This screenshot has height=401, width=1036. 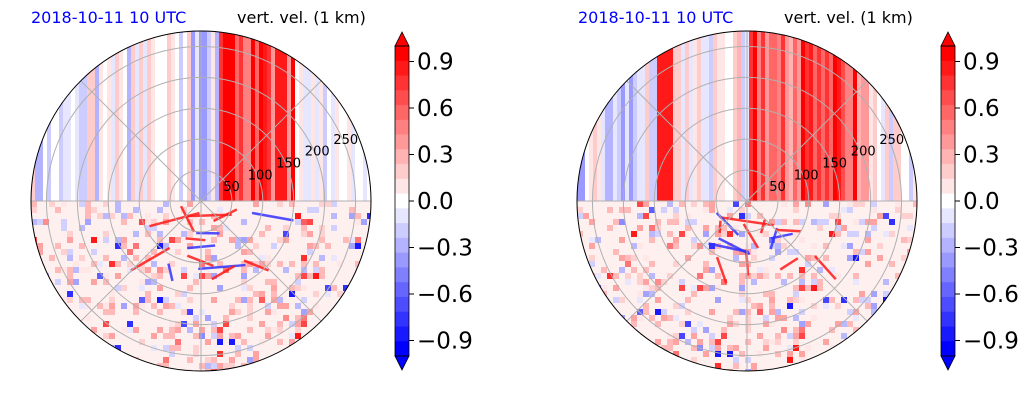 I want to click on panel-2-colorbar: 0.9 0.6 0.3 0.0 −0.3 −0.6 −0.9, so click(x=979, y=201).